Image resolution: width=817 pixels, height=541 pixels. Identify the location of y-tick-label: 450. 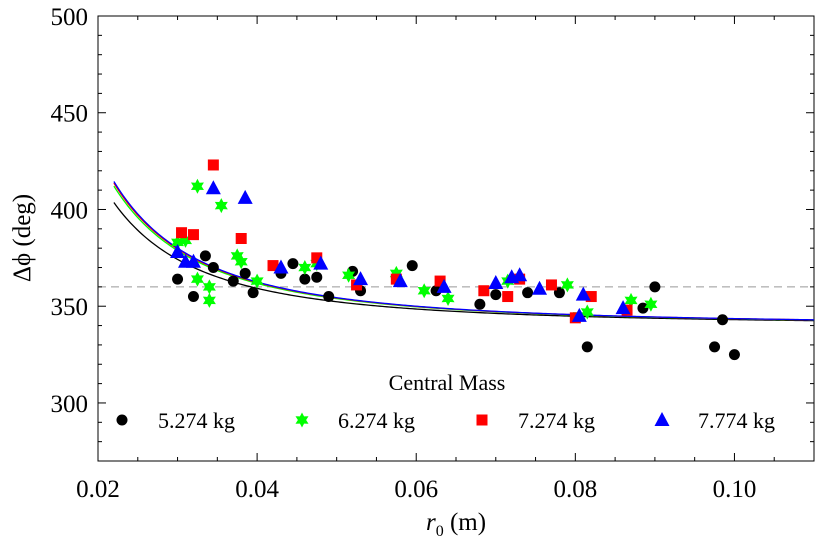
(70, 114).